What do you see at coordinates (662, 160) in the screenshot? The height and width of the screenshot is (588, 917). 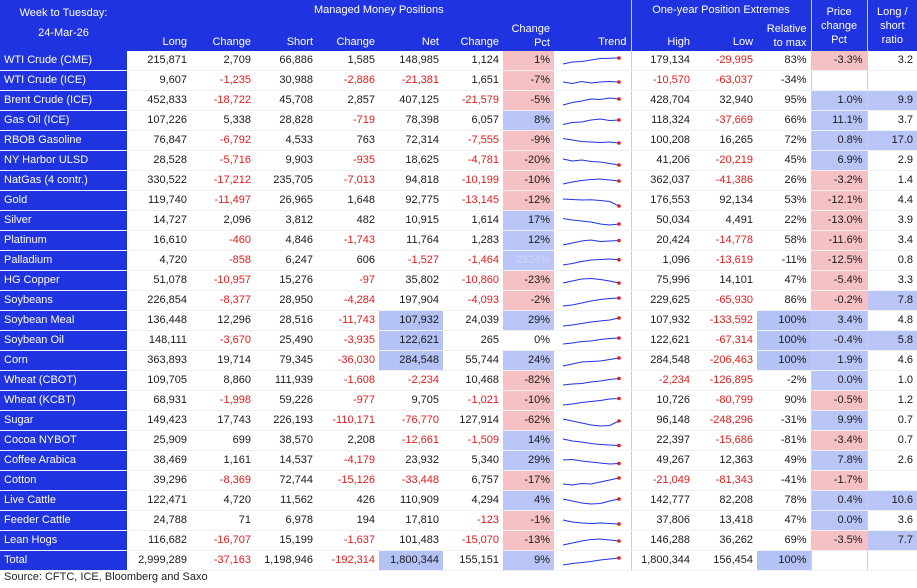 I see `cell-high: 41,206` at bounding box center [662, 160].